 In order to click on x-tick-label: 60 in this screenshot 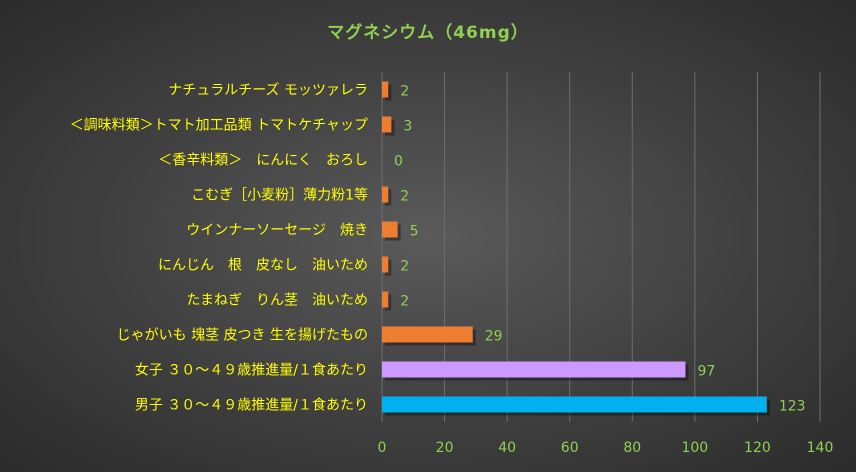, I will do `click(570, 448)`.